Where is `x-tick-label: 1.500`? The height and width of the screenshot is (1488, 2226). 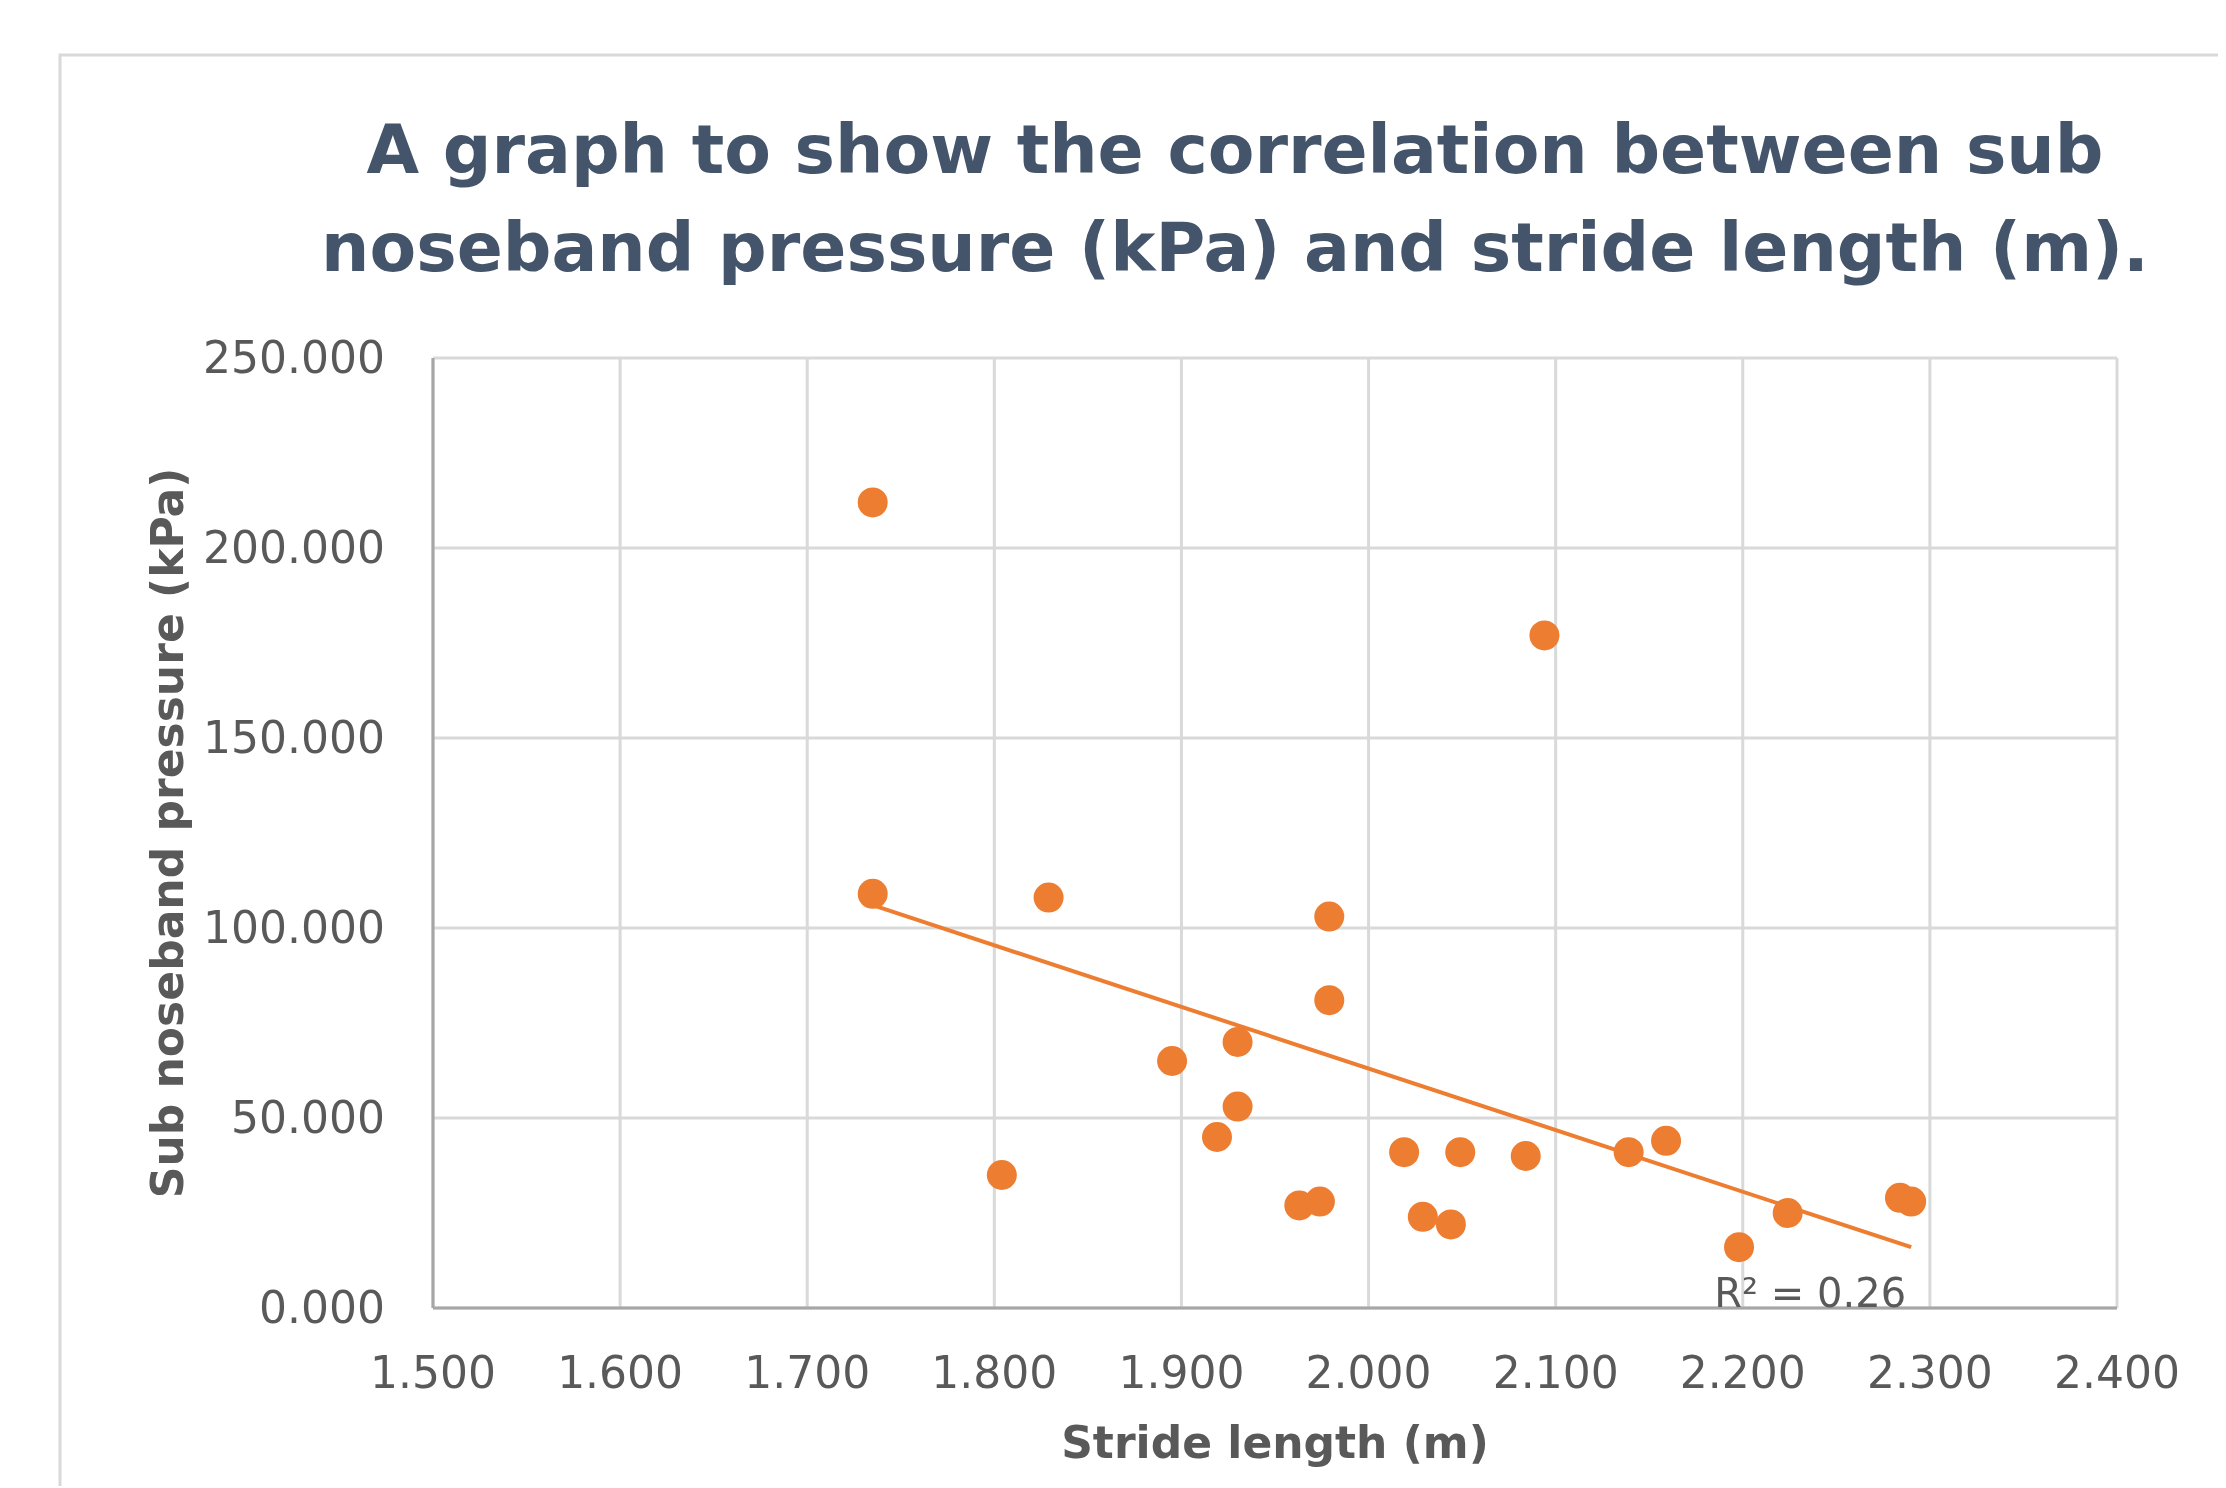
x-tick-label: 1.500 is located at coordinates (433, 1372).